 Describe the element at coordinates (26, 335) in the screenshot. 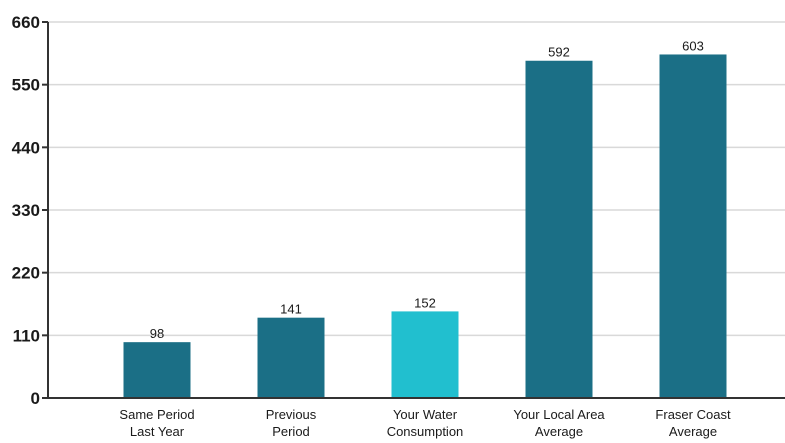

I see `y-tick-label: 110` at that location.